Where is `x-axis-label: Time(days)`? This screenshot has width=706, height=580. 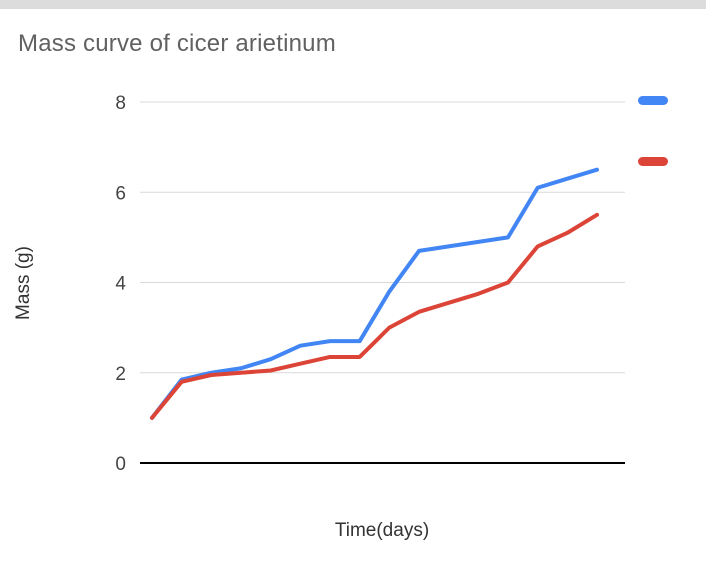 x-axis-label: Time(days) is located at coordinates (382, 530).